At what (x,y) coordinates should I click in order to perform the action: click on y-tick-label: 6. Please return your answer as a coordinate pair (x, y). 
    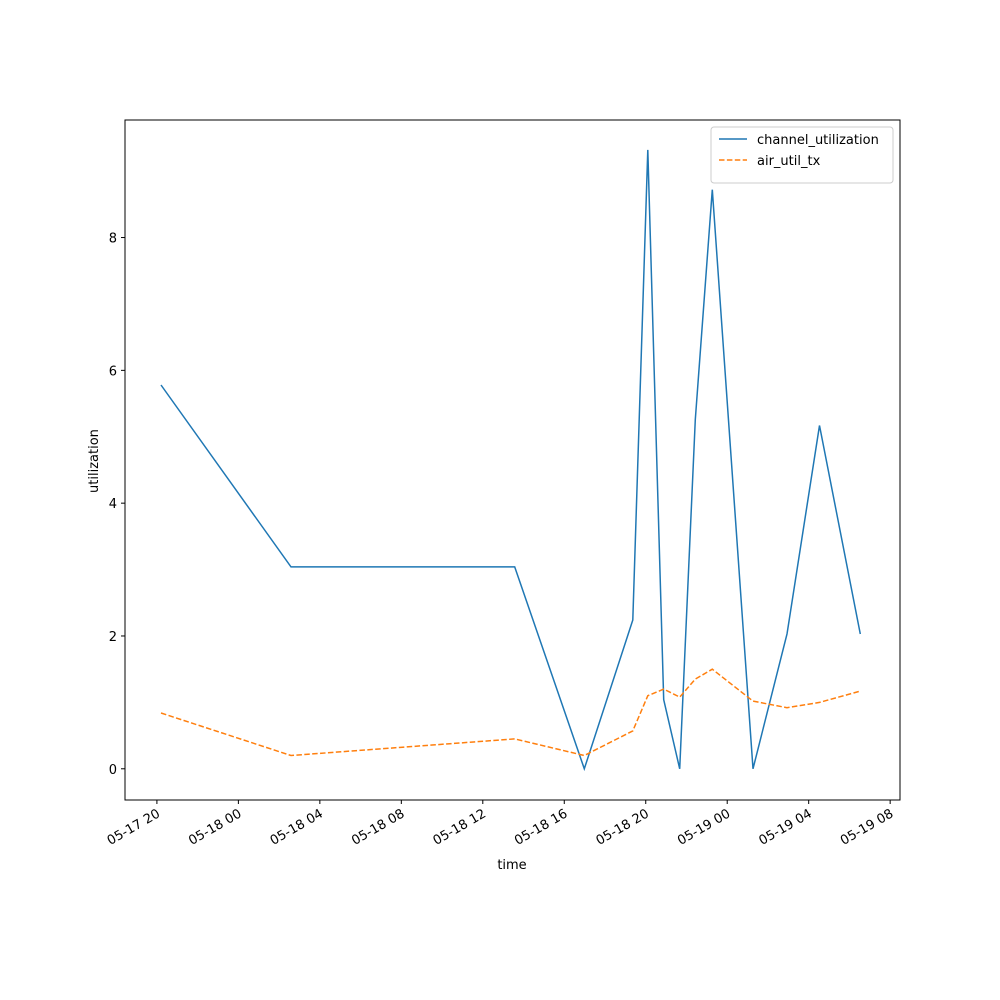
    Looking at the image, I should click on (113, 371).